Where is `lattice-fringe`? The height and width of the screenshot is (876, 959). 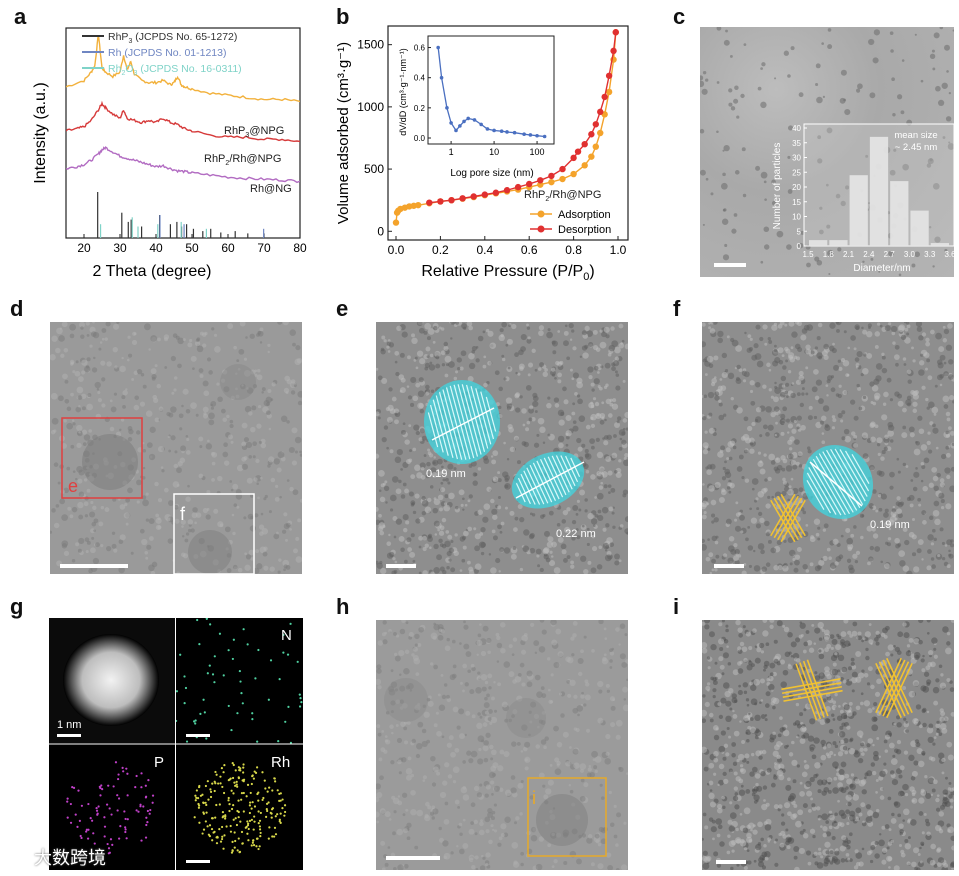 lattice-fringe is located at coordinates (444, 426).